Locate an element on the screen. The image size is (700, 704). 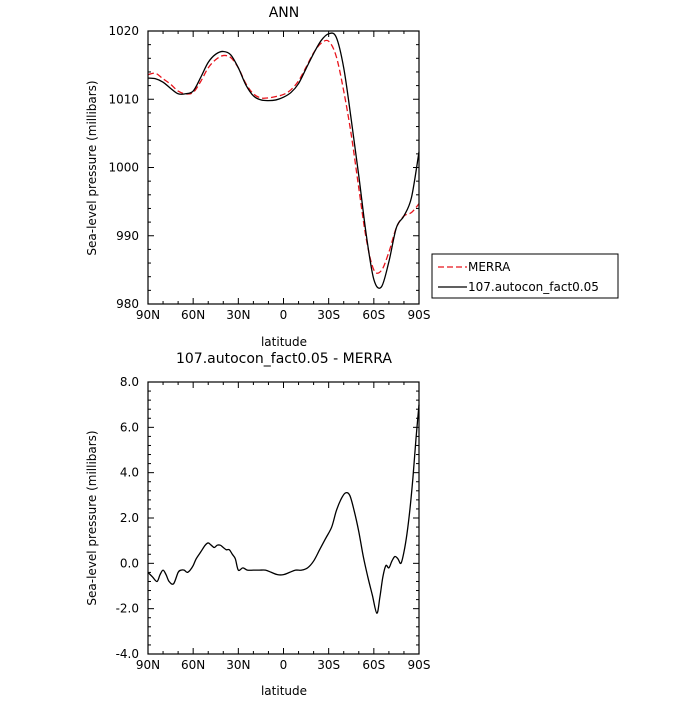
top-y-tick-label: 1020 is located at coordinates (123, 31).